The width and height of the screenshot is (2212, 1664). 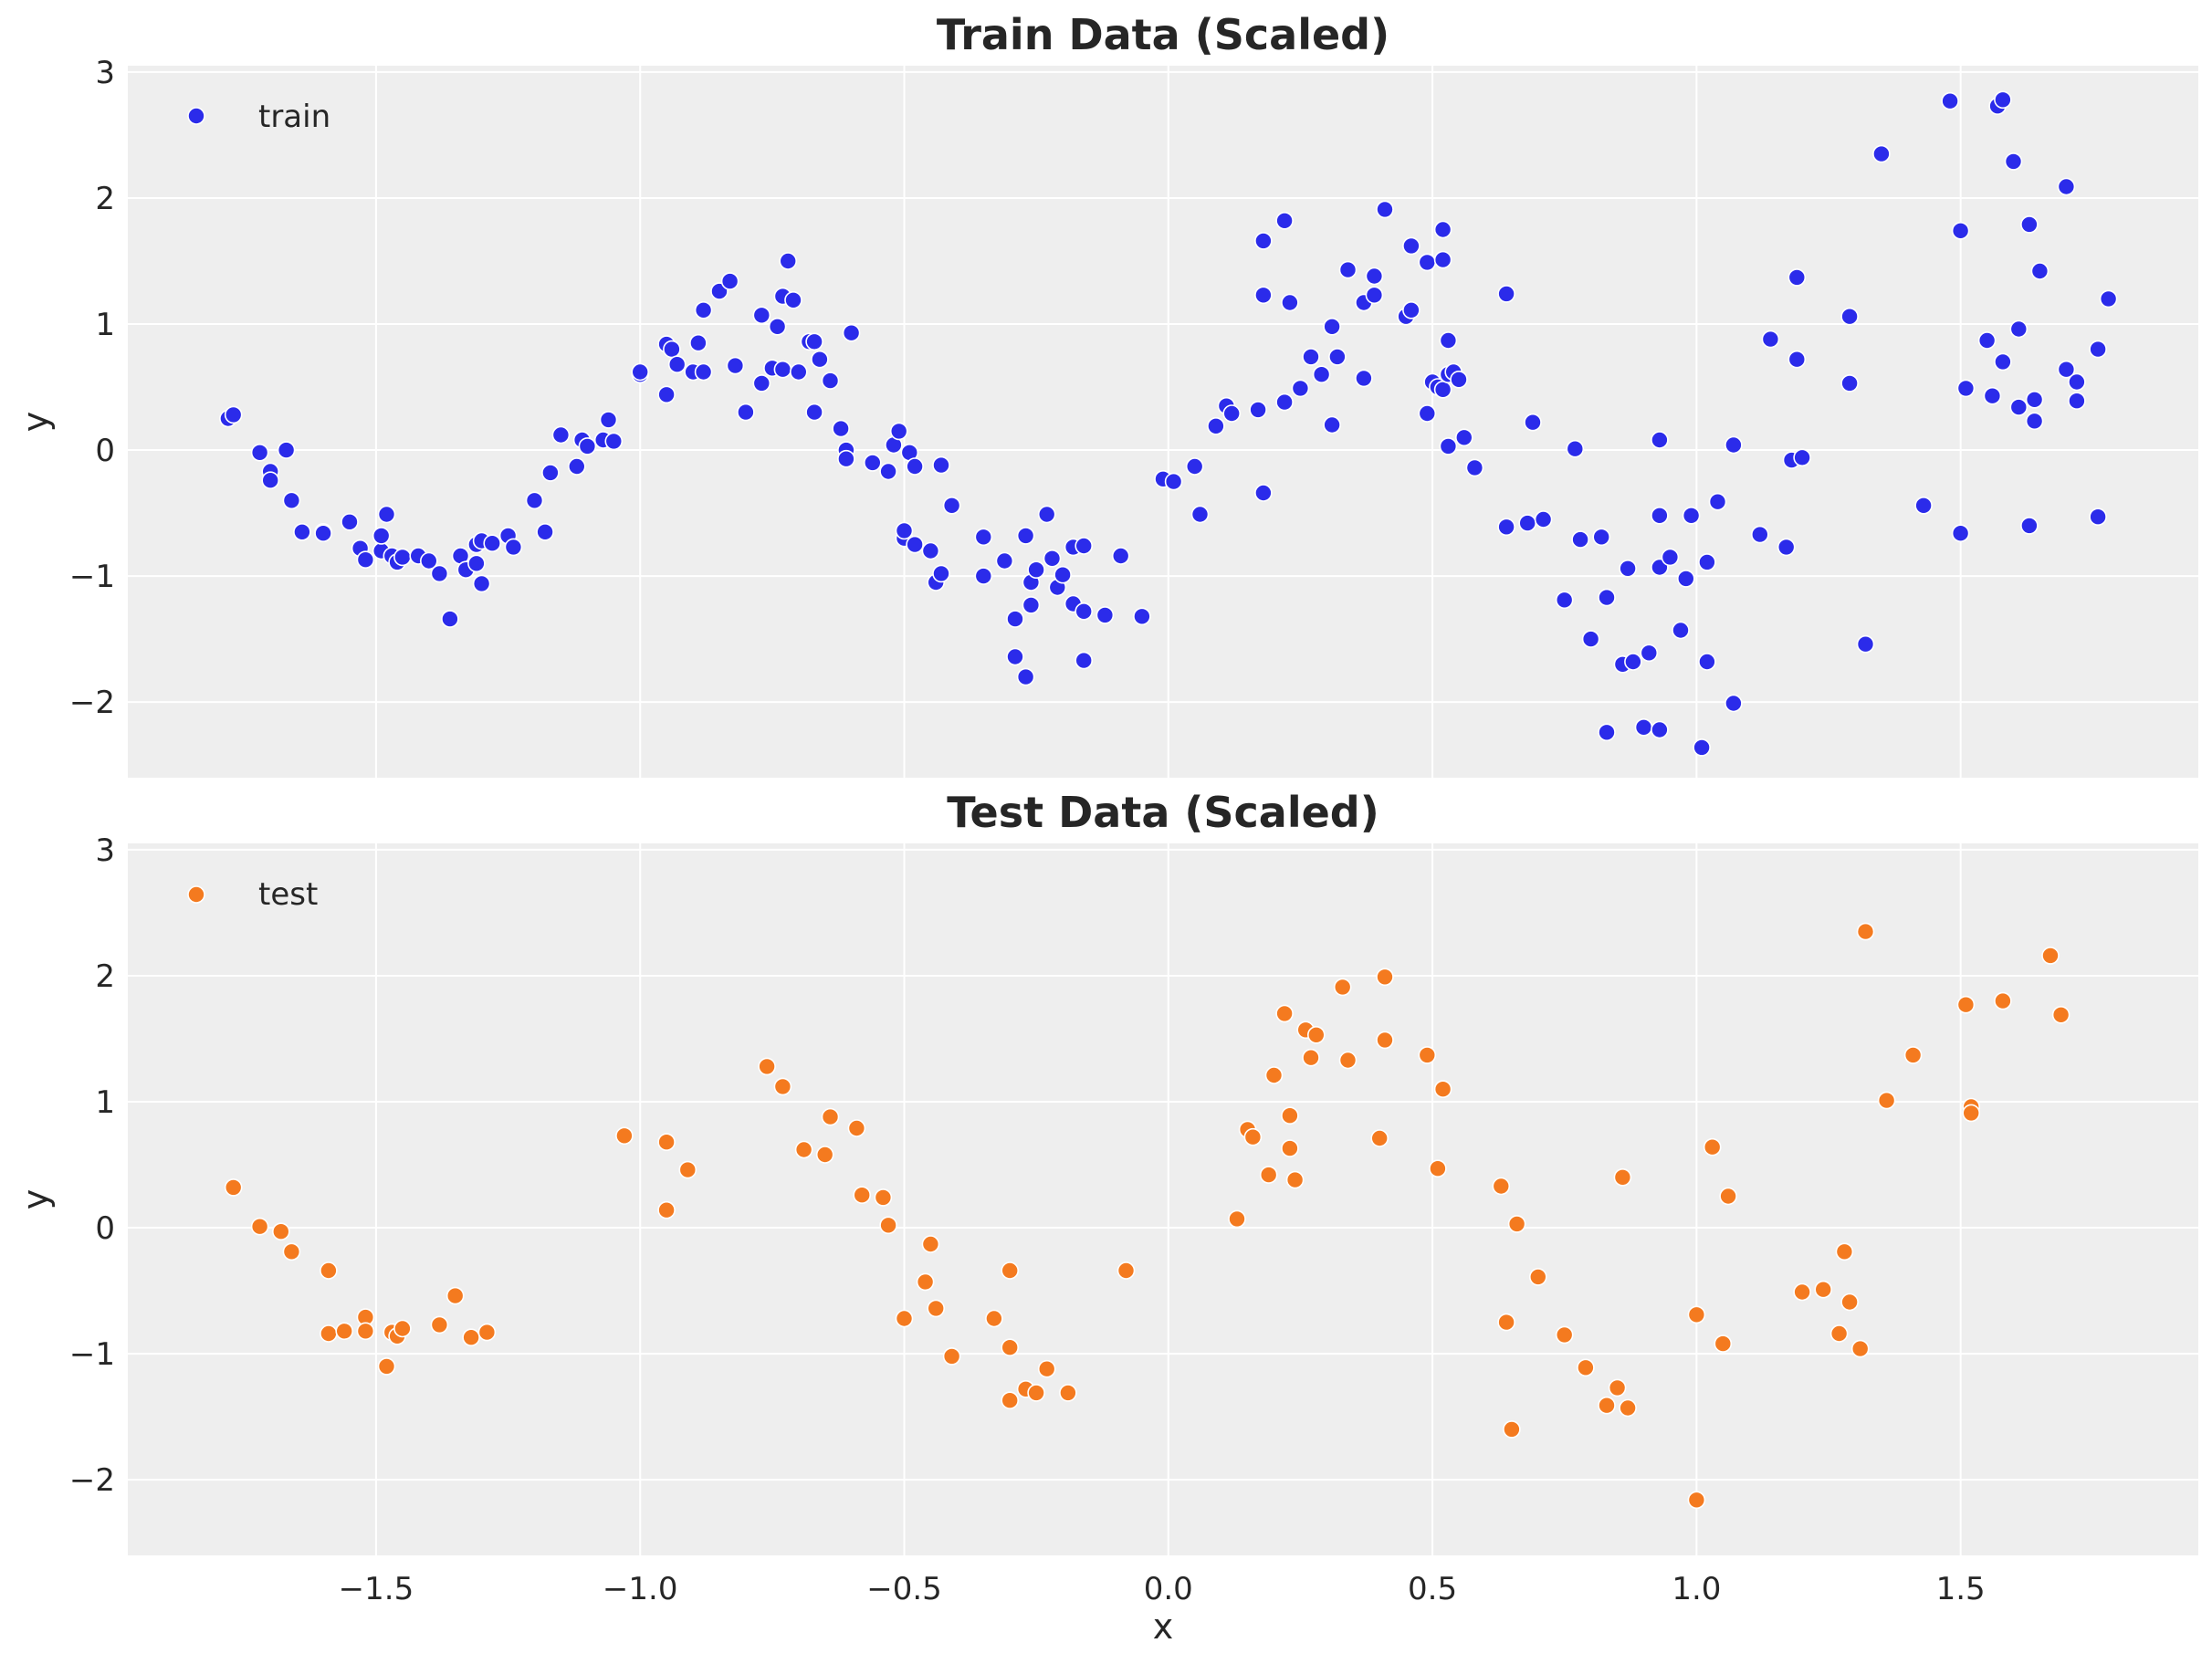 What do you see at coordinates (640, 1589) in the screenshot?
I see `test-x-tick-label: −1.0` at bounding box center [640, 1589].